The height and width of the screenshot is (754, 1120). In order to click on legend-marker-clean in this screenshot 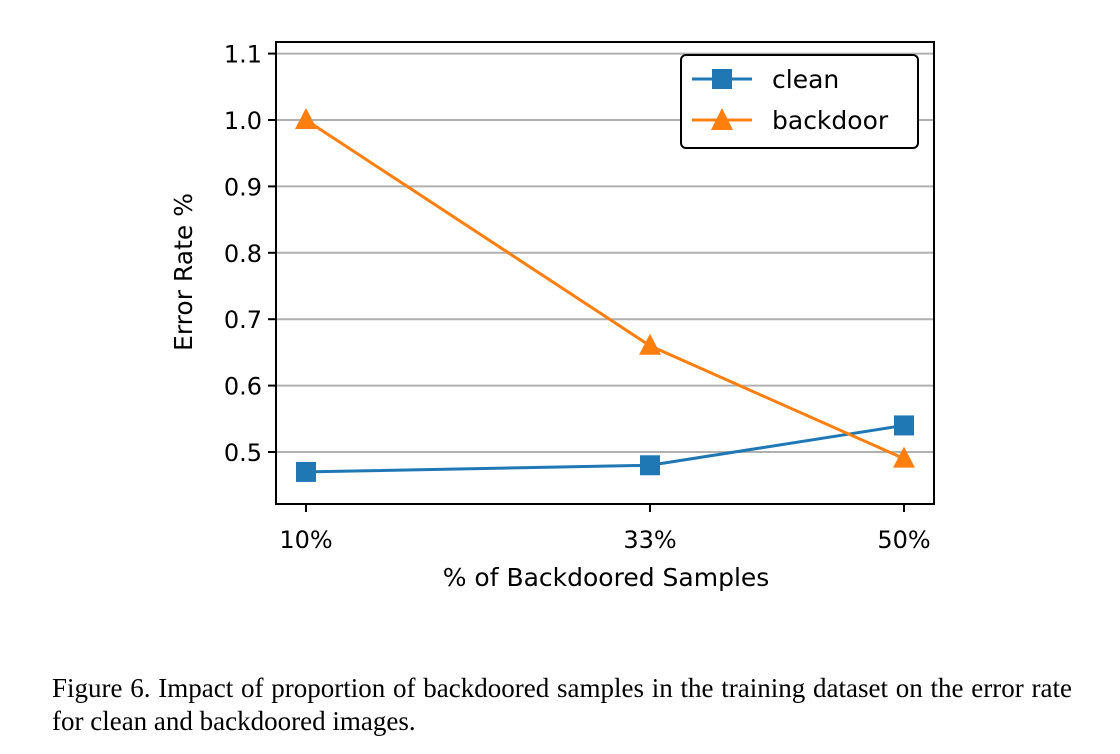, I will do `click(722, 79)`.